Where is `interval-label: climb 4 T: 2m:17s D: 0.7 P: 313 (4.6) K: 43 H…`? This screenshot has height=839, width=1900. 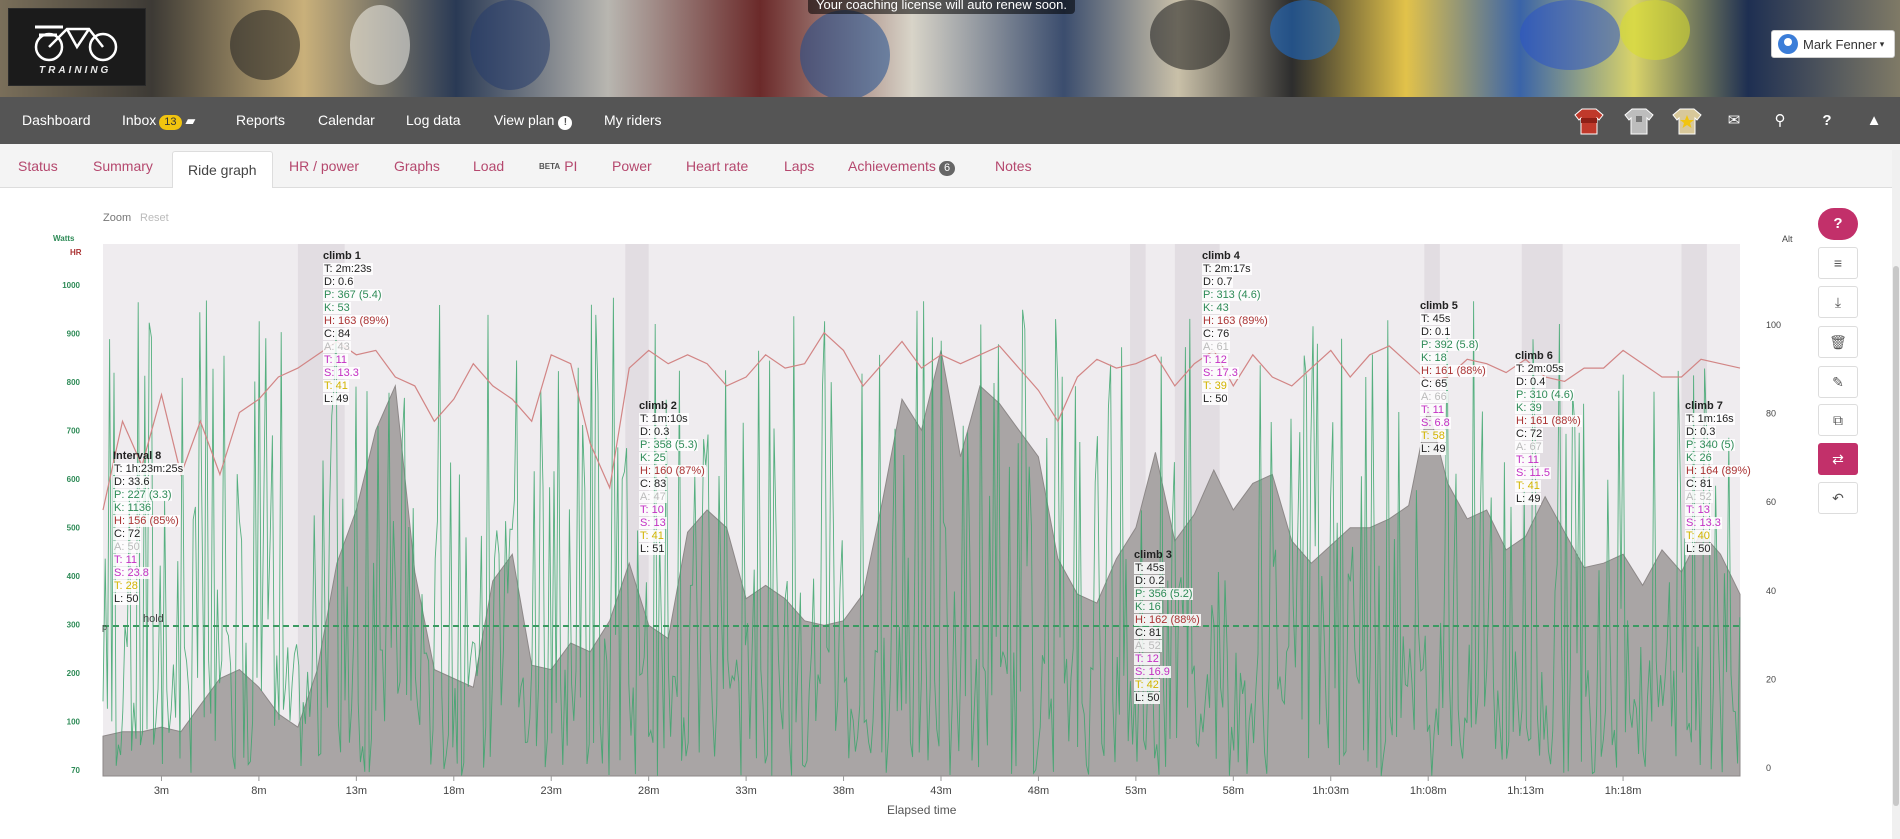 interval-label: climb 4 T: 2m:17s D: 0.7 P: 313 (4.6) K: 43 H… is located at coordinates (1235, 328).